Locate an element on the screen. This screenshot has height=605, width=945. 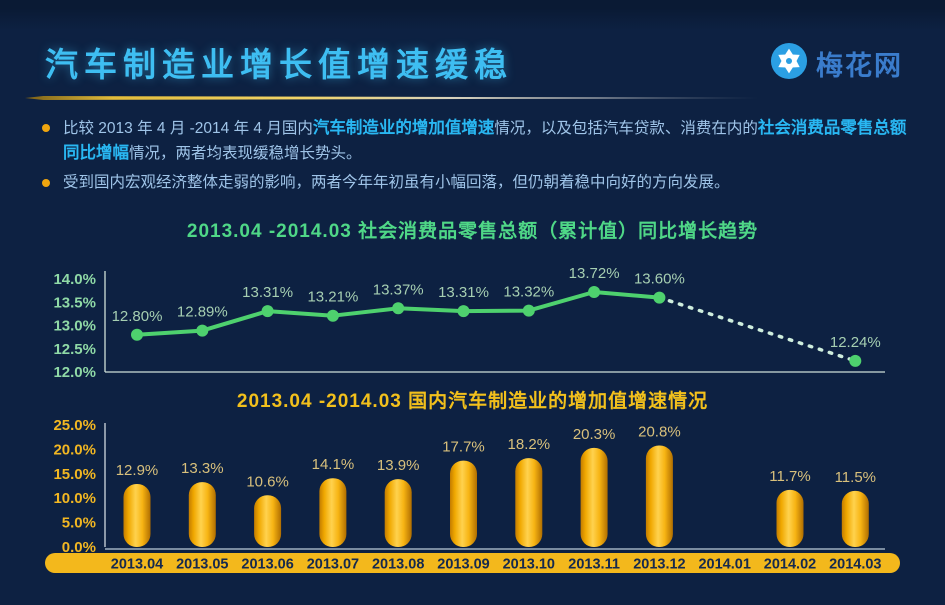
x-category-label: 2014.01 is located at coordinates (724, 565).